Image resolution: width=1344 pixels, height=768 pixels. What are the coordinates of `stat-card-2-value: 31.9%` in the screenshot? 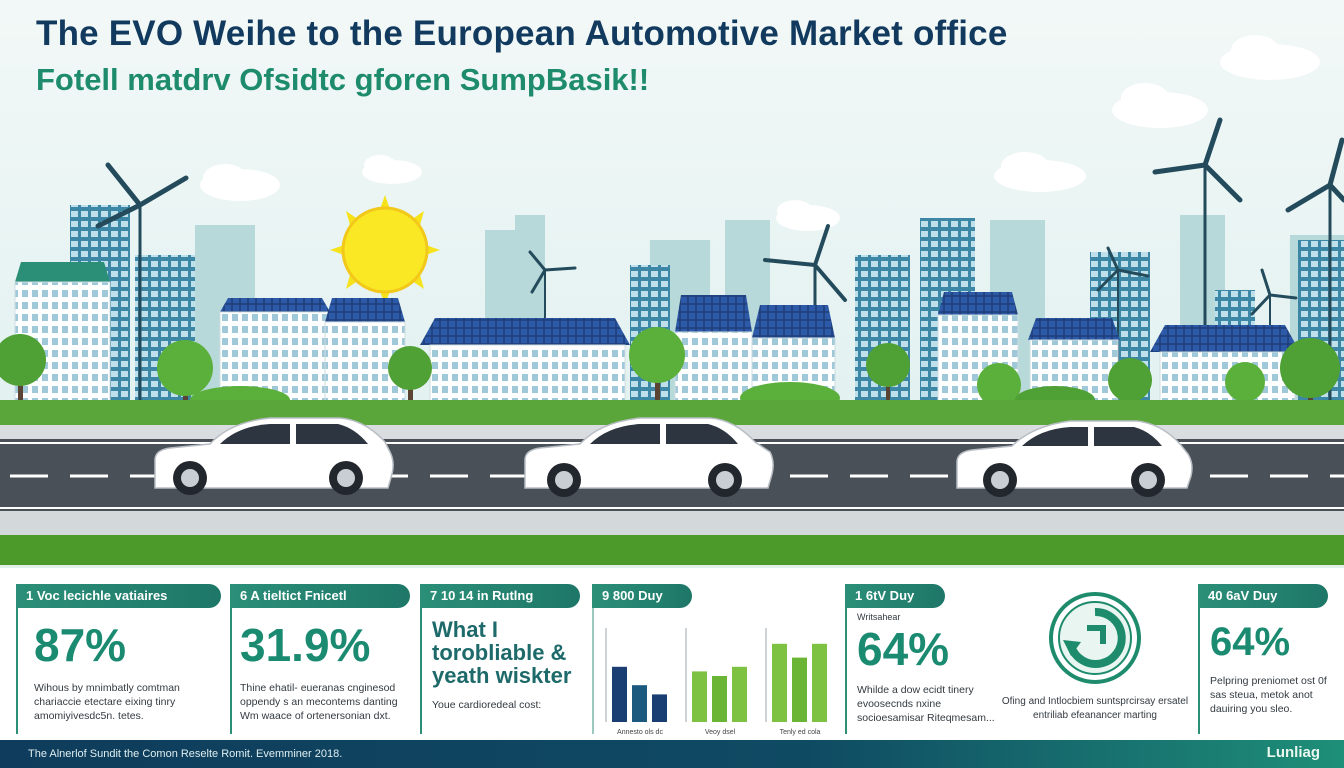 It's located at (305, 645).